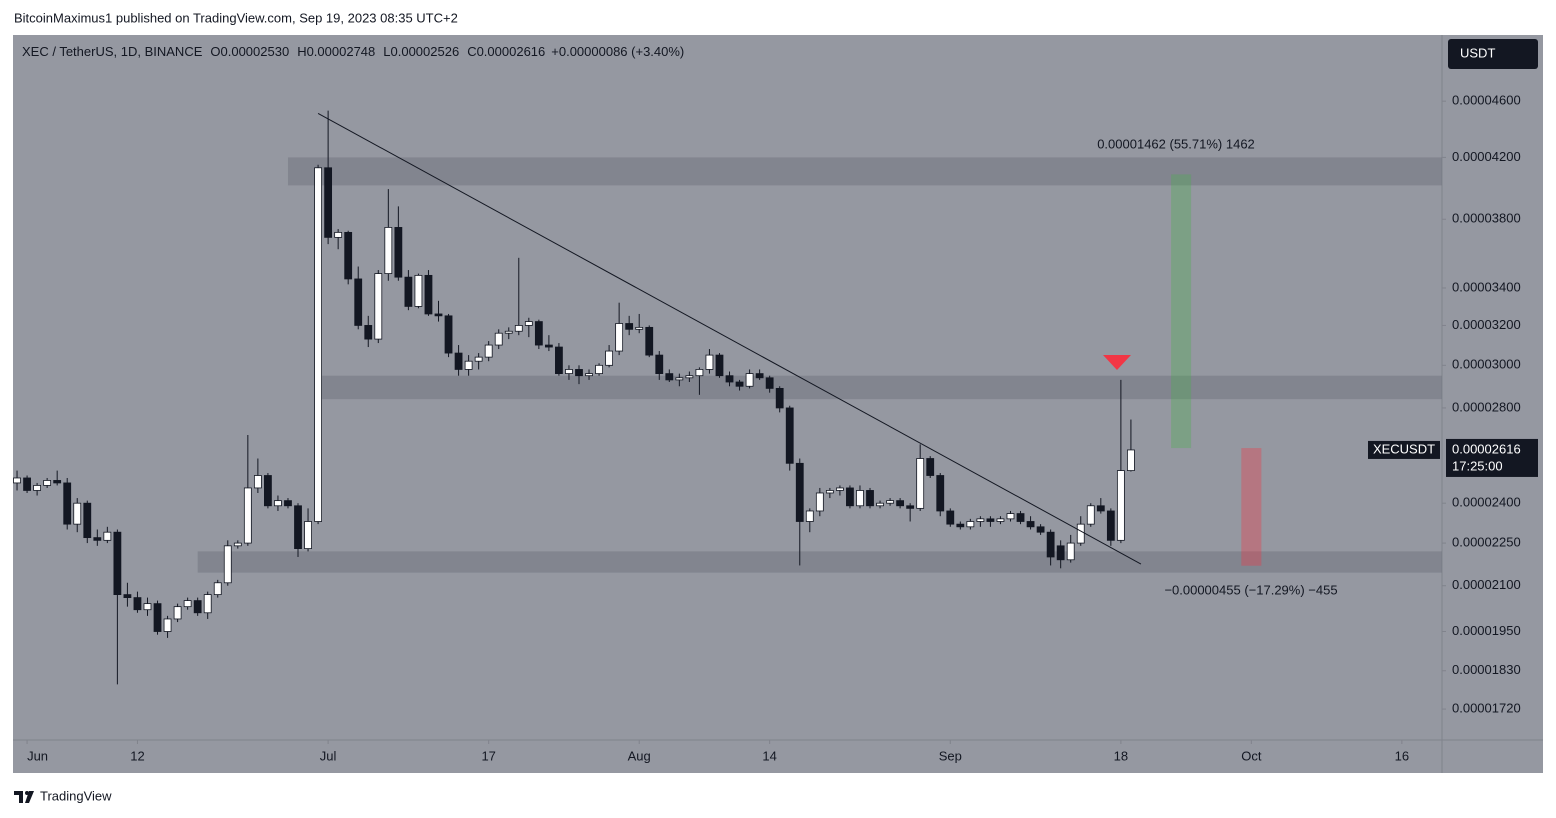 The width and height of the screenshot is (1556, 818). Describe the element at coordinates (1477, 52) in the screenshot. I see `currency-label: USDT` at that location.